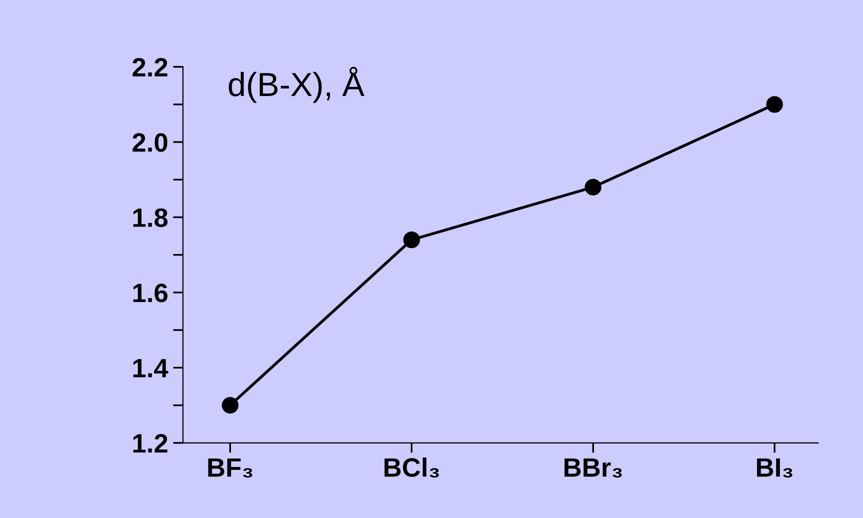 This screenshot has width=863, height=518. What do you see at coordinates (593, 468) in the screenshot?
I see `x-tick-label: BBr₃` at bounding box center [593, 468].